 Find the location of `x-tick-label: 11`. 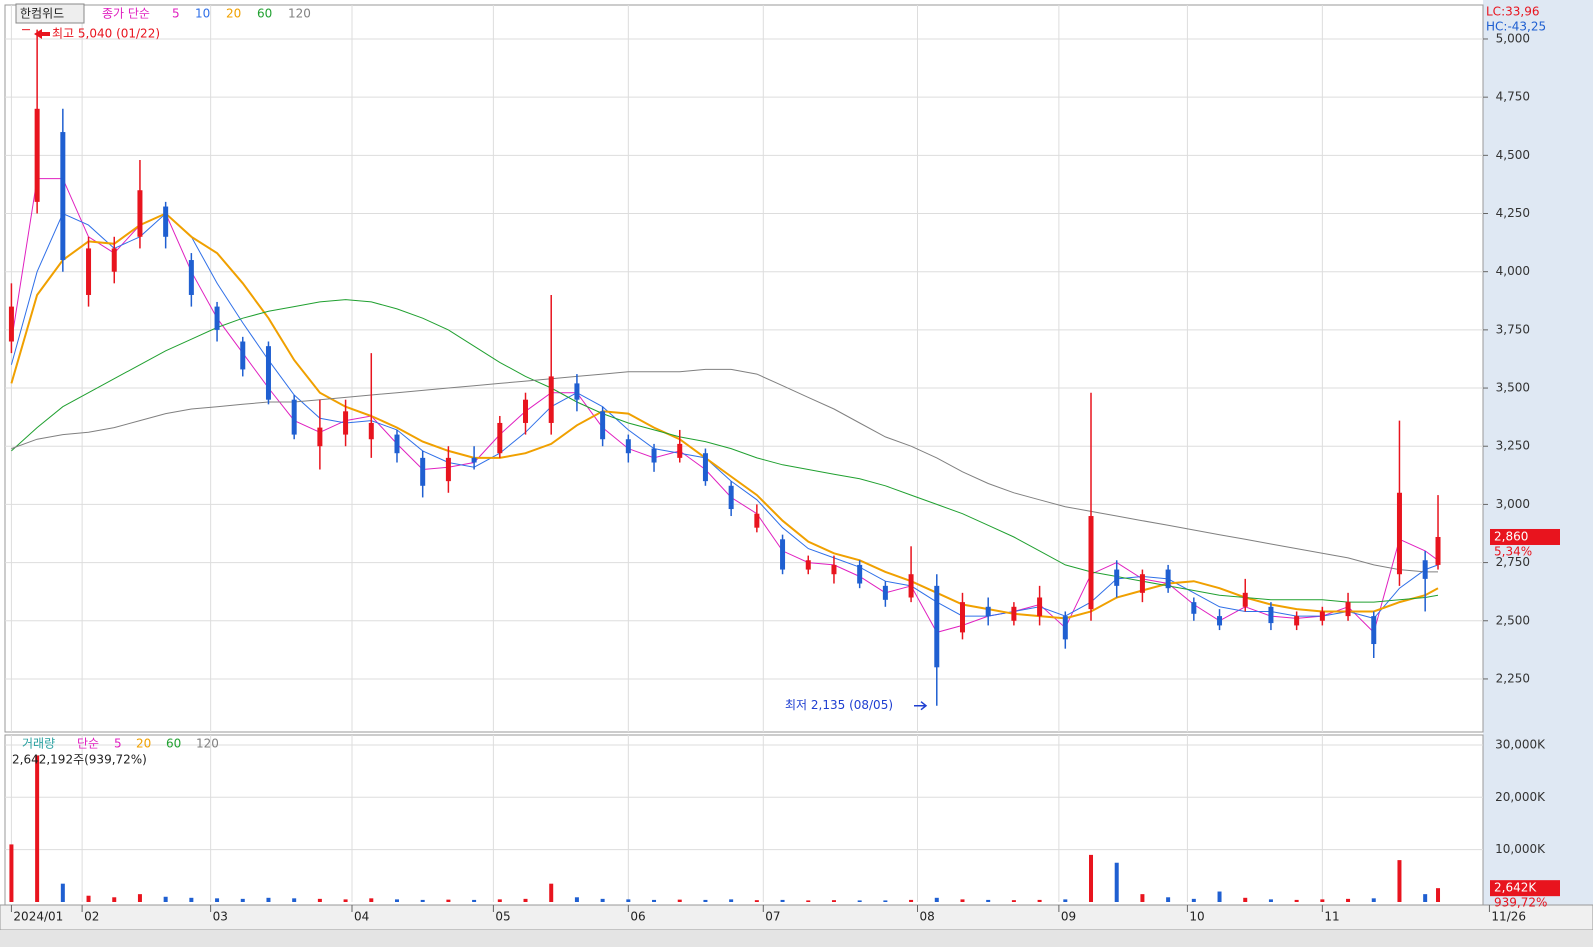

x-tick-label: 11 is located at coordinates (1331, 917).